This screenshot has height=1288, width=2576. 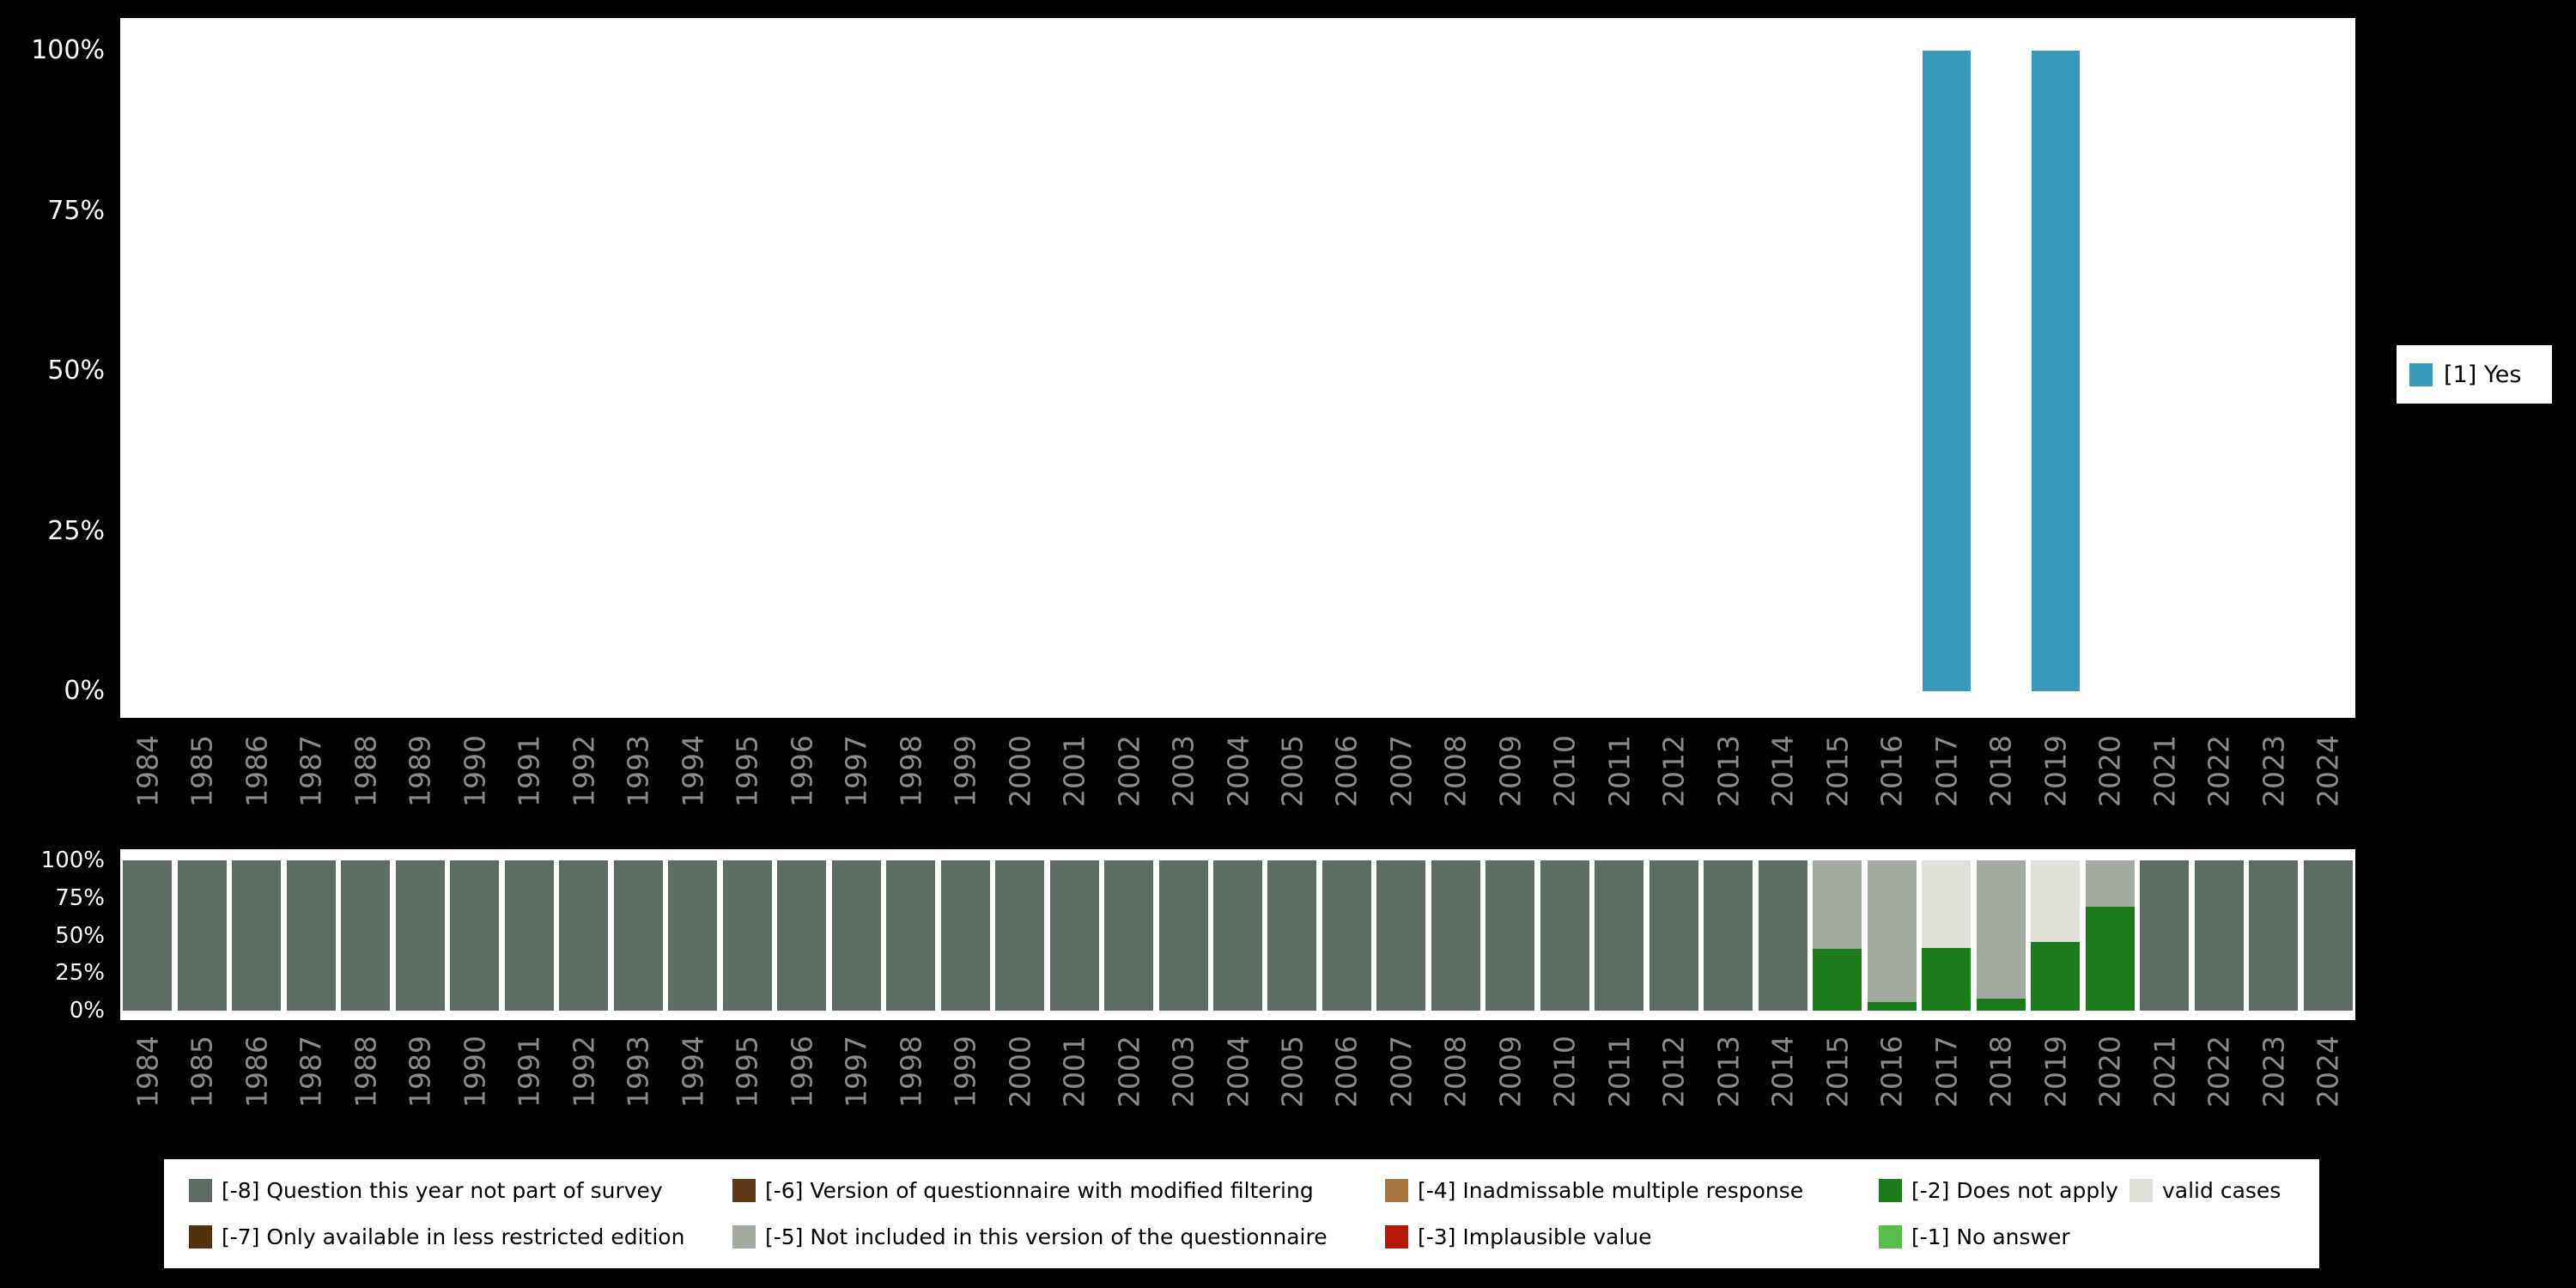 I want to click on x-tick-label: 2012, so click(x=1674, y=1072).